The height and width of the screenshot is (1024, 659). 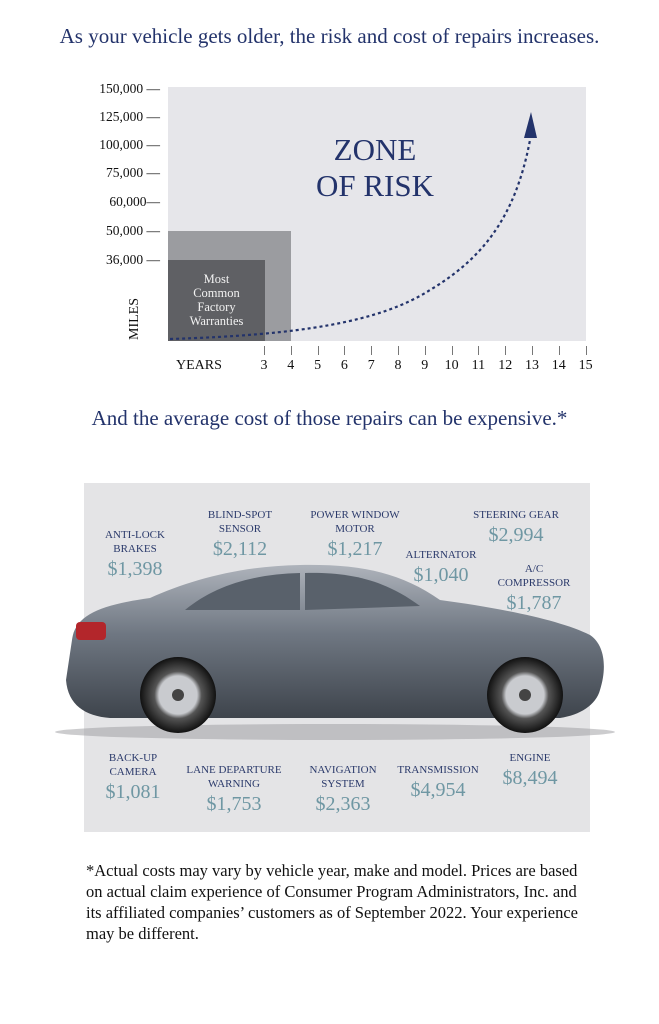 I want to click on repair-price: $1,753, so click(x=234, y=804).